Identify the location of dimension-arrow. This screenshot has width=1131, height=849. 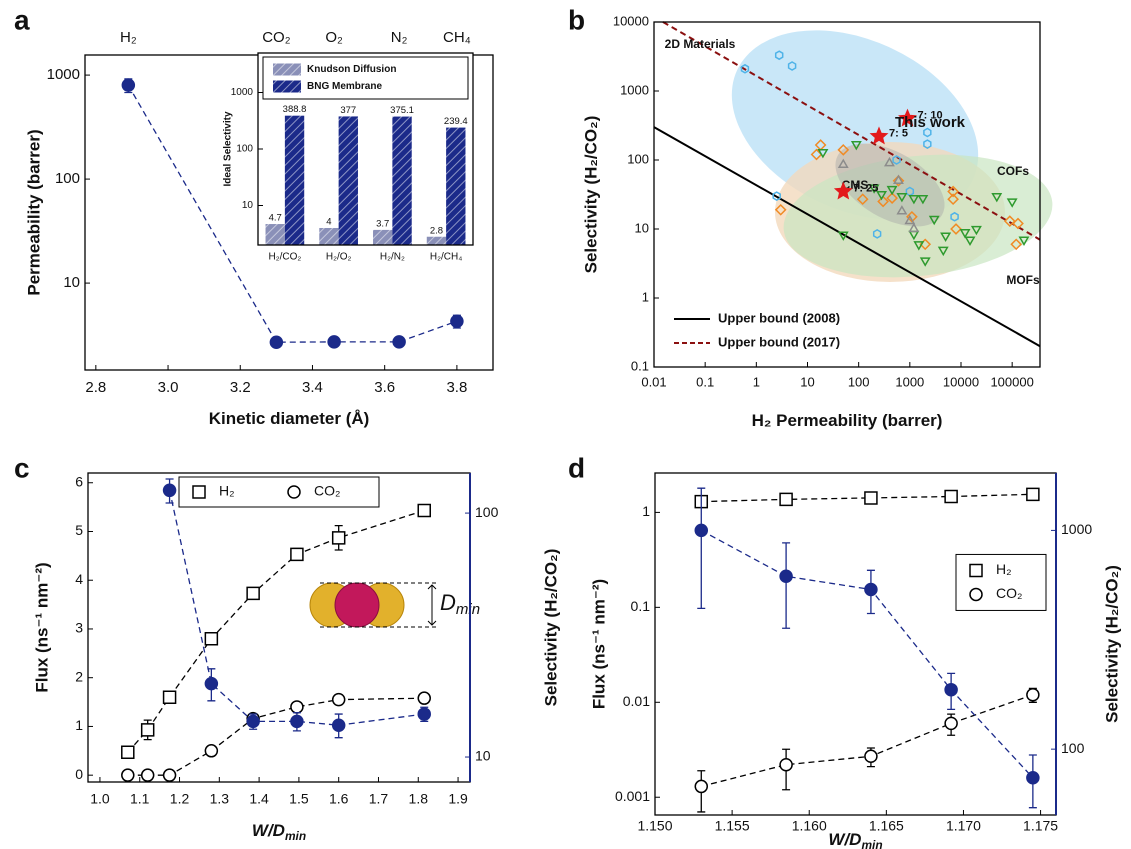
(432, 605).